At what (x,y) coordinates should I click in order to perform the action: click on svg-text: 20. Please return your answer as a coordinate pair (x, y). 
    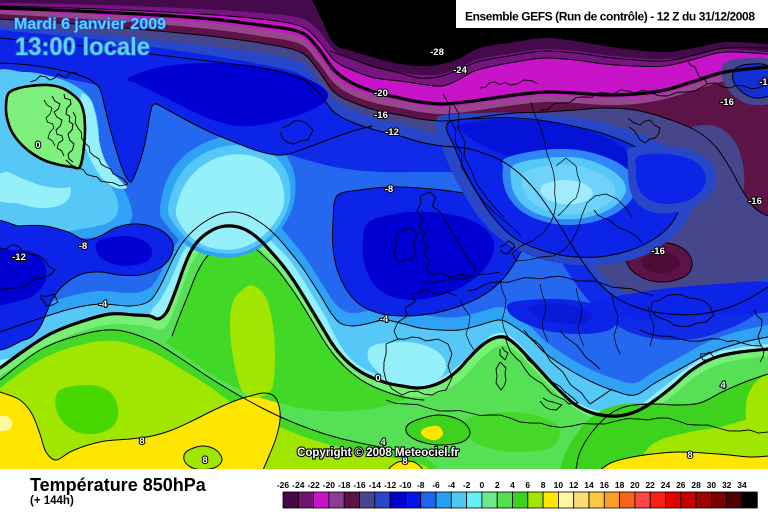
    Looking at the image, I should click on (635, 485).